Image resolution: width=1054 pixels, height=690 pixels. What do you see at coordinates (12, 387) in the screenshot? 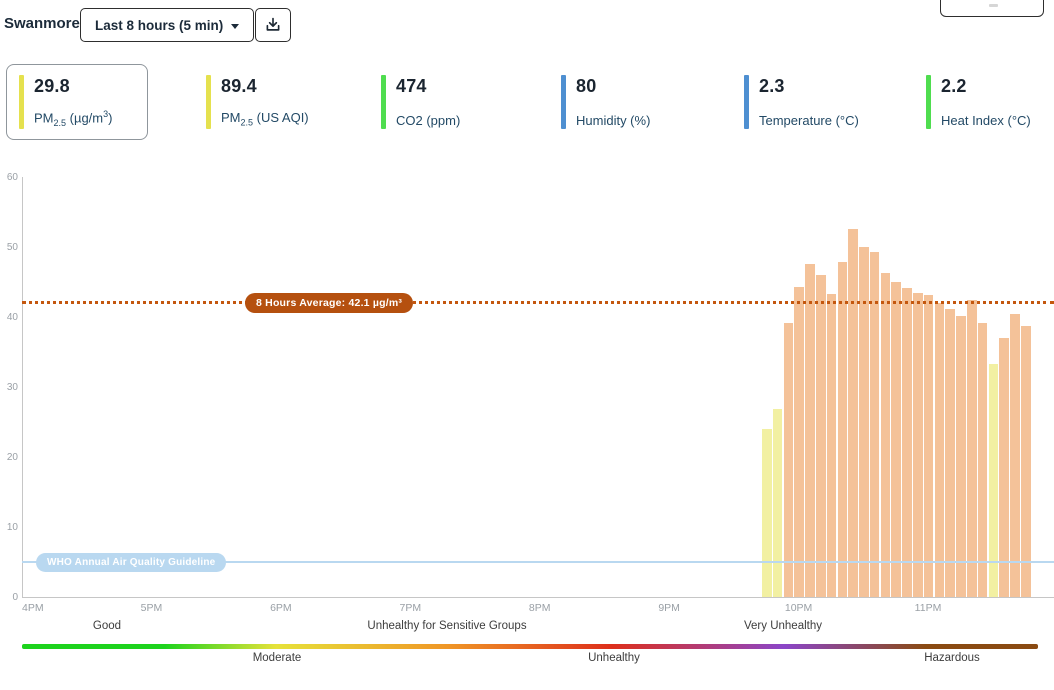
I see `y-axis-tick-label: 30` at bounding box center [12, 387].